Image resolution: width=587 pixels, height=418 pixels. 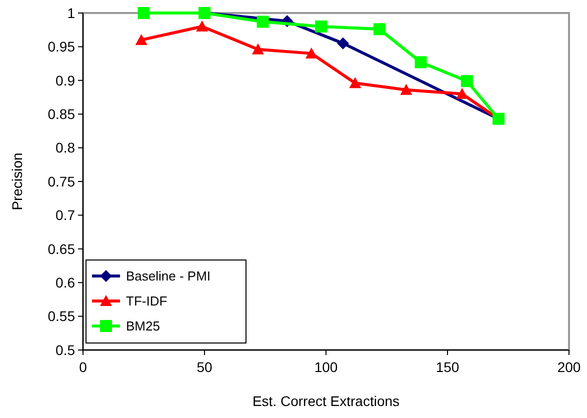 What do you see at coordinates (147, 301) in the screenshot?
I see `legend-label: TF-IDF` at bounding box center [147, 301].